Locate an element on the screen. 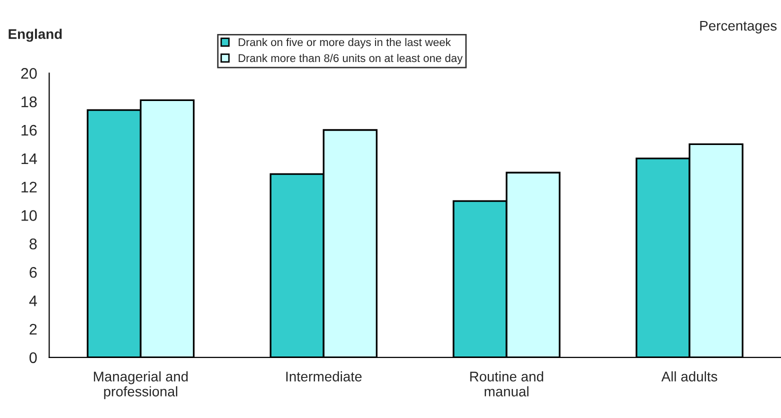 The height and width of the screenshot is (418, 781). y-tick-label: 10 is located at coordinates (29, 215).